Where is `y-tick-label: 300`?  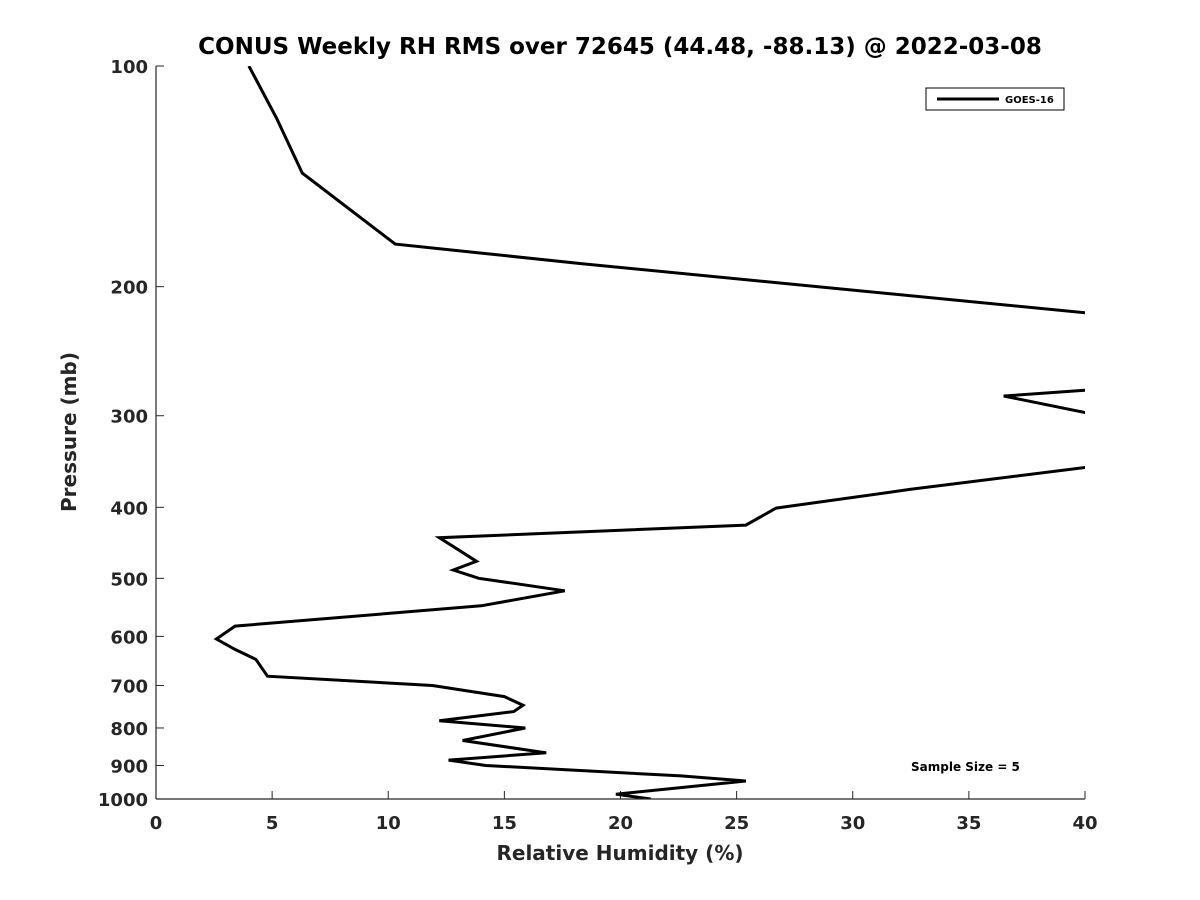
y-tick-label: 300 is located at coordinates (129, 417).